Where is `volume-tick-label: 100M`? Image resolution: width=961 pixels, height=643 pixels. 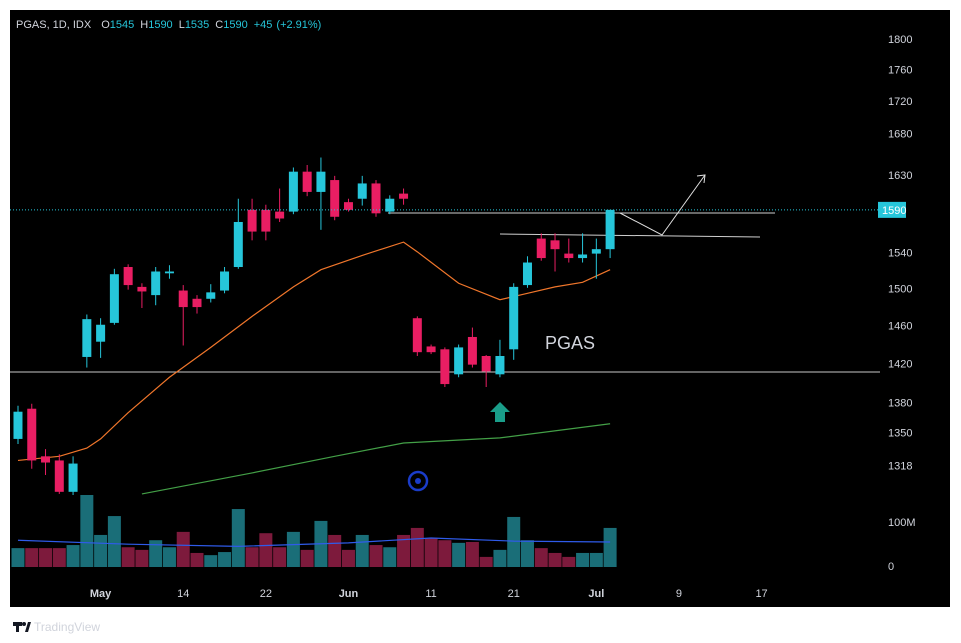 volume-tick-label: 100M is located at coordinates (902, 523).